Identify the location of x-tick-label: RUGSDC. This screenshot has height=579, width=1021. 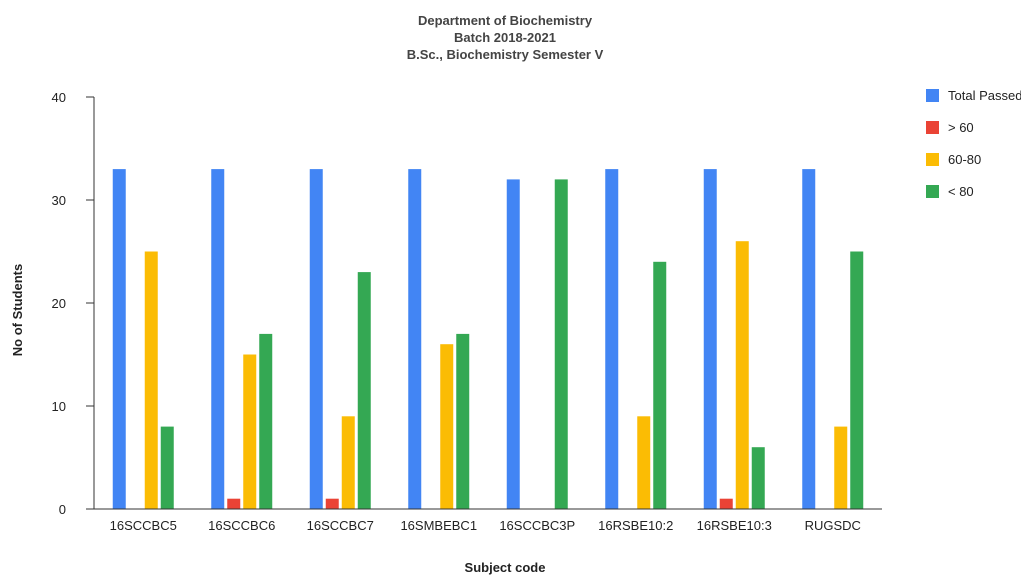
(833, 525).